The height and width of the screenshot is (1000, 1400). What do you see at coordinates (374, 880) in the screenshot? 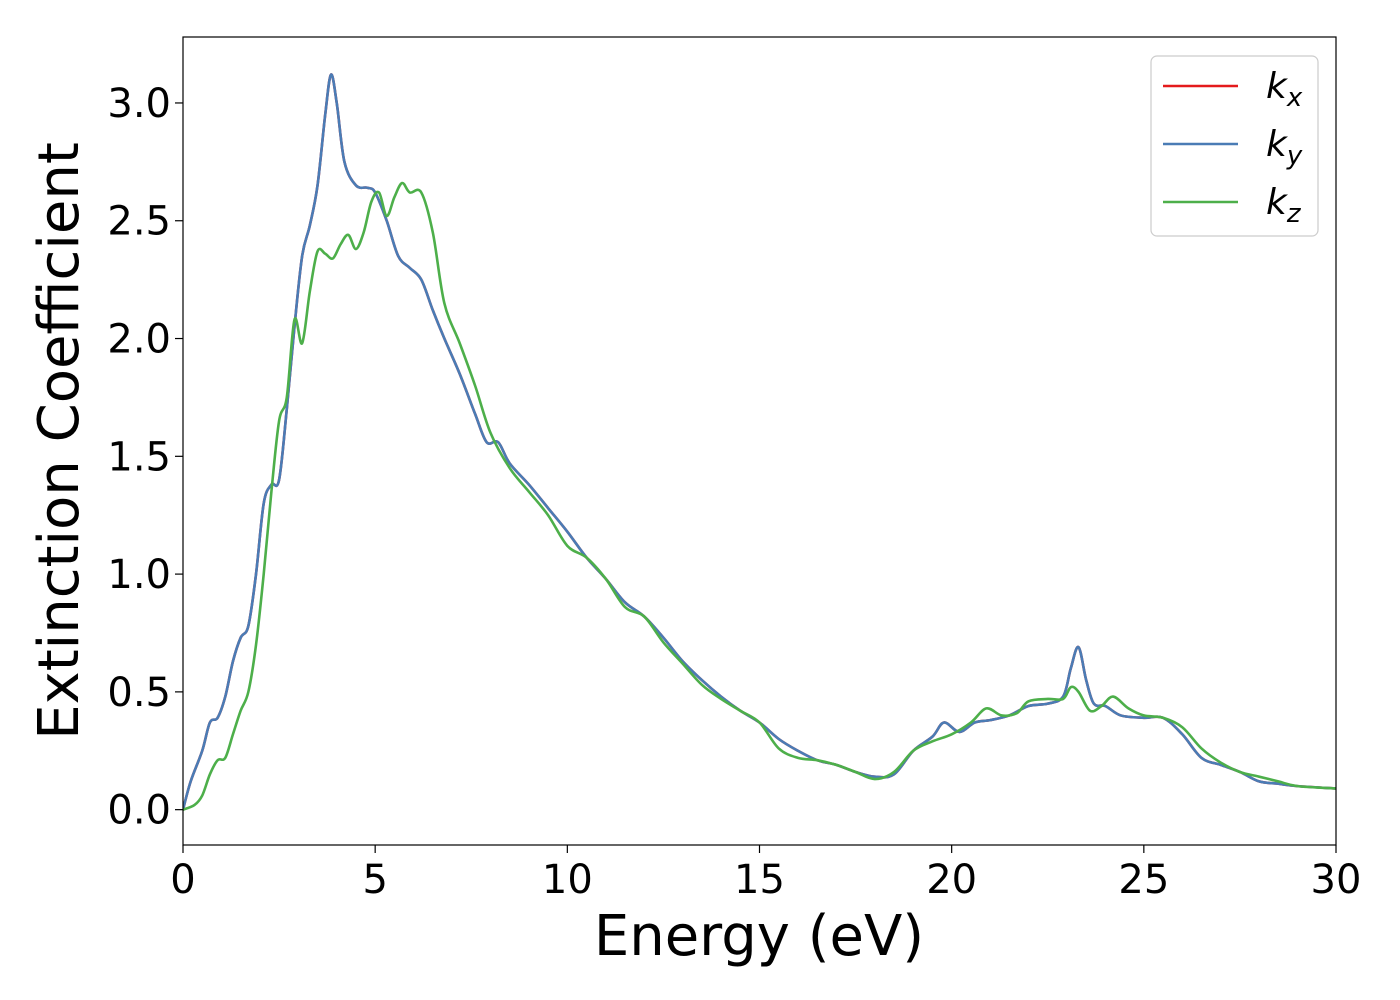
I see `x-tick-label: 5` at bounding box center [374, 880].